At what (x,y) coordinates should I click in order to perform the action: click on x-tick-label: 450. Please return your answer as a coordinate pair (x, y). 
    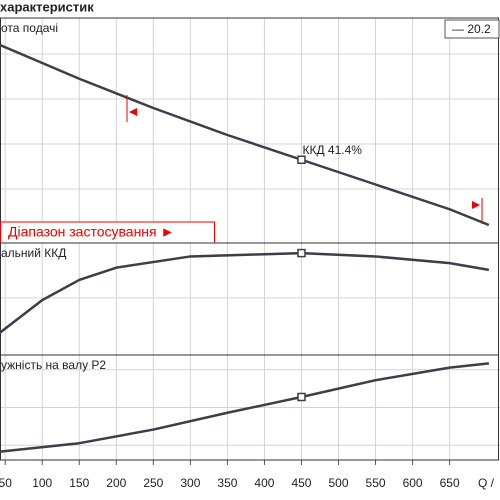
    Looking at the image, I should click on (301, 483).